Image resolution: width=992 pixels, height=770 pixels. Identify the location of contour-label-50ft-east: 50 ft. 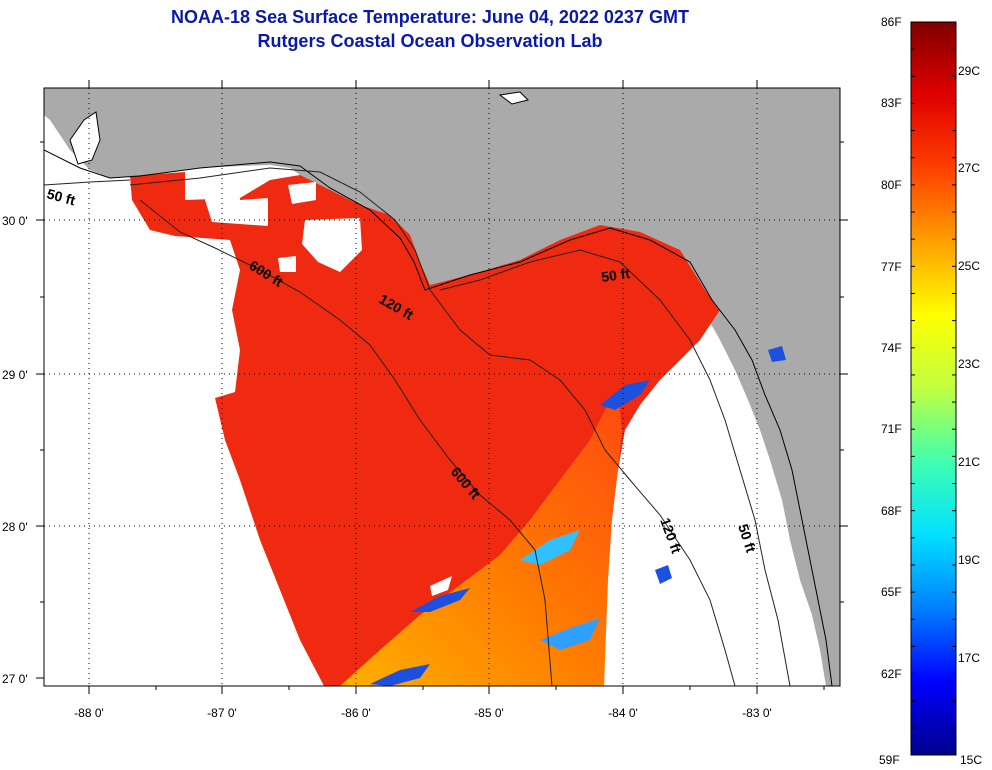
(615, 275).